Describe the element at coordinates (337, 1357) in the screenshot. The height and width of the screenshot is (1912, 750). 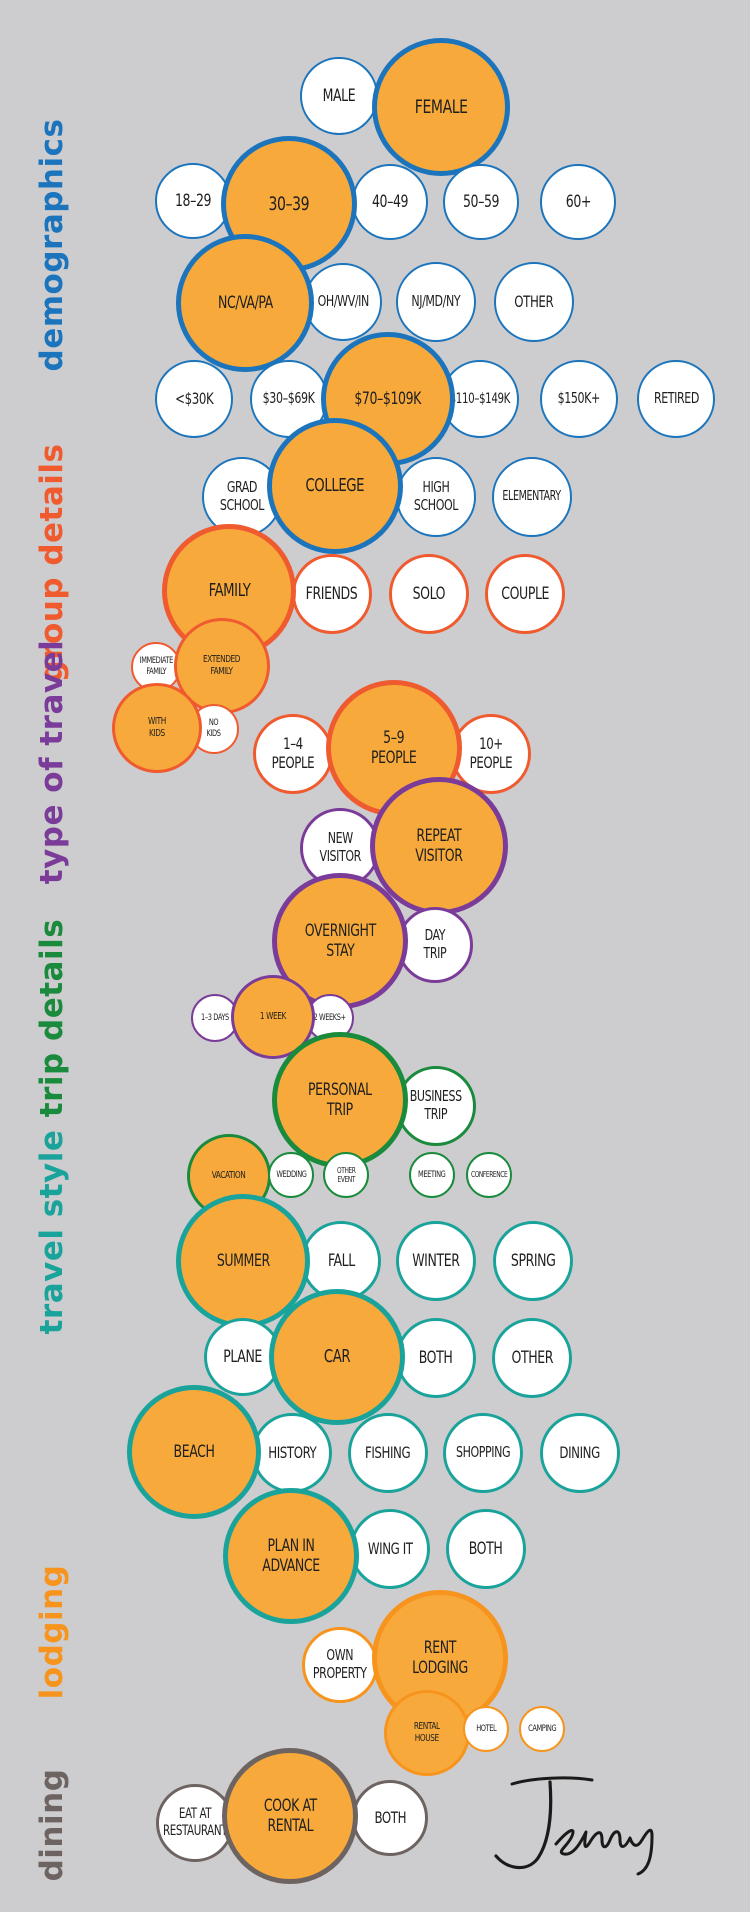
I see `bubble-transport-car: CAR` at that location.